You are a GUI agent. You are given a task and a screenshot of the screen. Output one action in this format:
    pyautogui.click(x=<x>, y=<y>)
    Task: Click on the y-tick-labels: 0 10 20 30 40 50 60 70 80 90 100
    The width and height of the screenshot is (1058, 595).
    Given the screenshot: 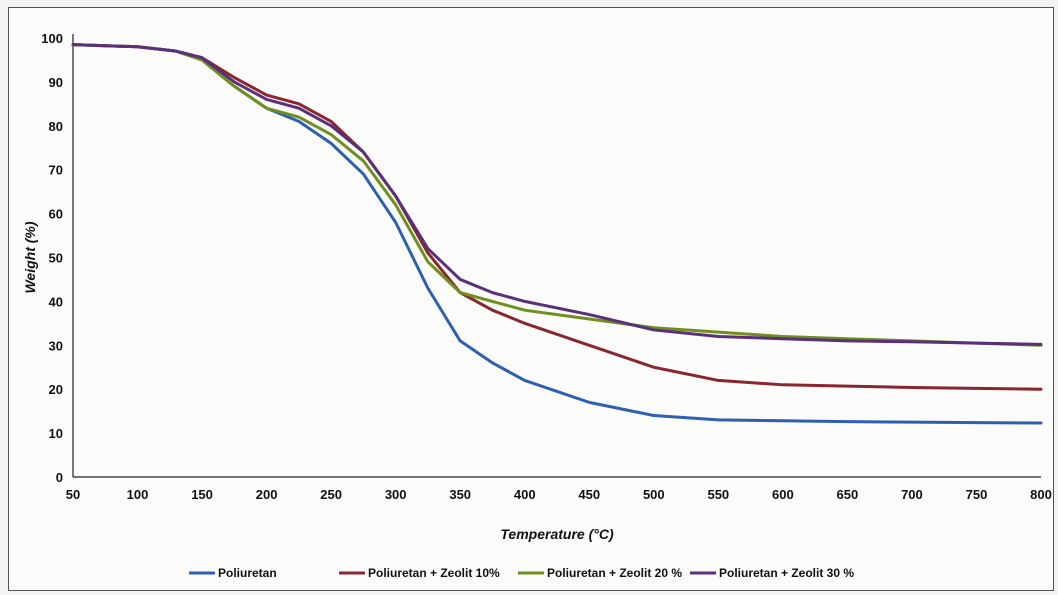 What is the action you would take?
    pyautogui.click(x=52, y=258)
    